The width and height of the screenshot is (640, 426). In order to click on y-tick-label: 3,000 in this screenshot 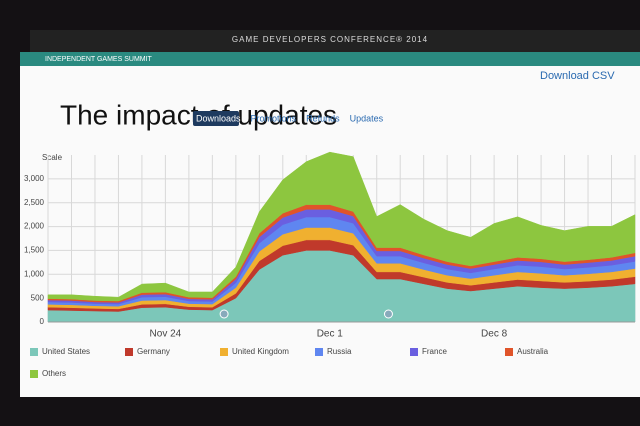, I will do `click(34, 178)`.